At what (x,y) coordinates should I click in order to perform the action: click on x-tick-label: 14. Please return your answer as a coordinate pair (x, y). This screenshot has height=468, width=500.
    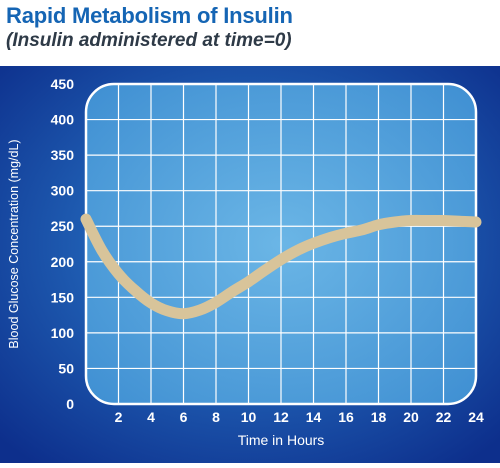
    Looking at the image, I should click on (314, 417).